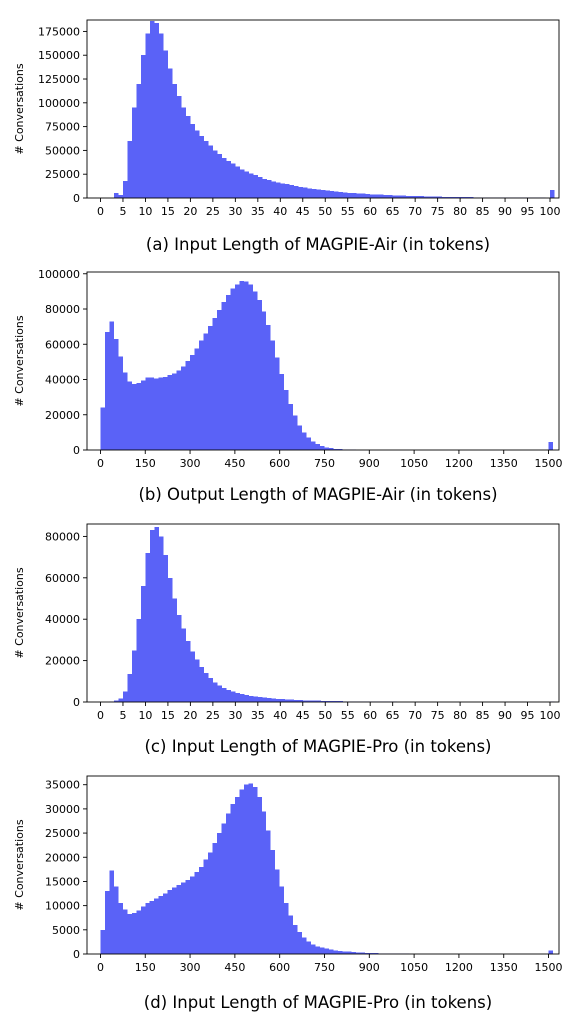 The width and height of the screenshot is (573, 1028). I want to click on x-tick-label: 40, so click(280, 211).